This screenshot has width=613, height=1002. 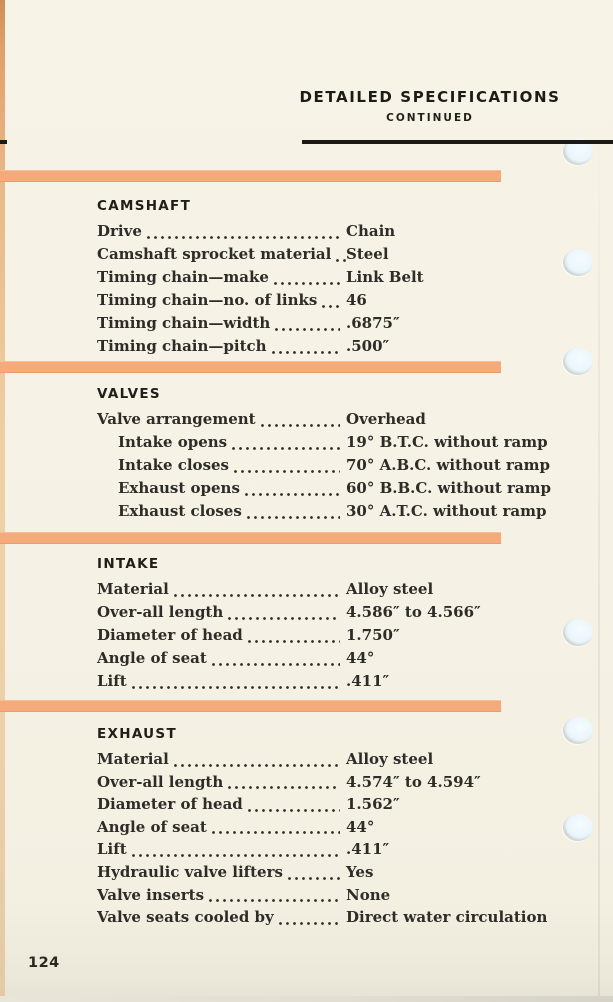 I want to click on spec-label: Hydraulic valve lifters, so click(x=190, y=871).